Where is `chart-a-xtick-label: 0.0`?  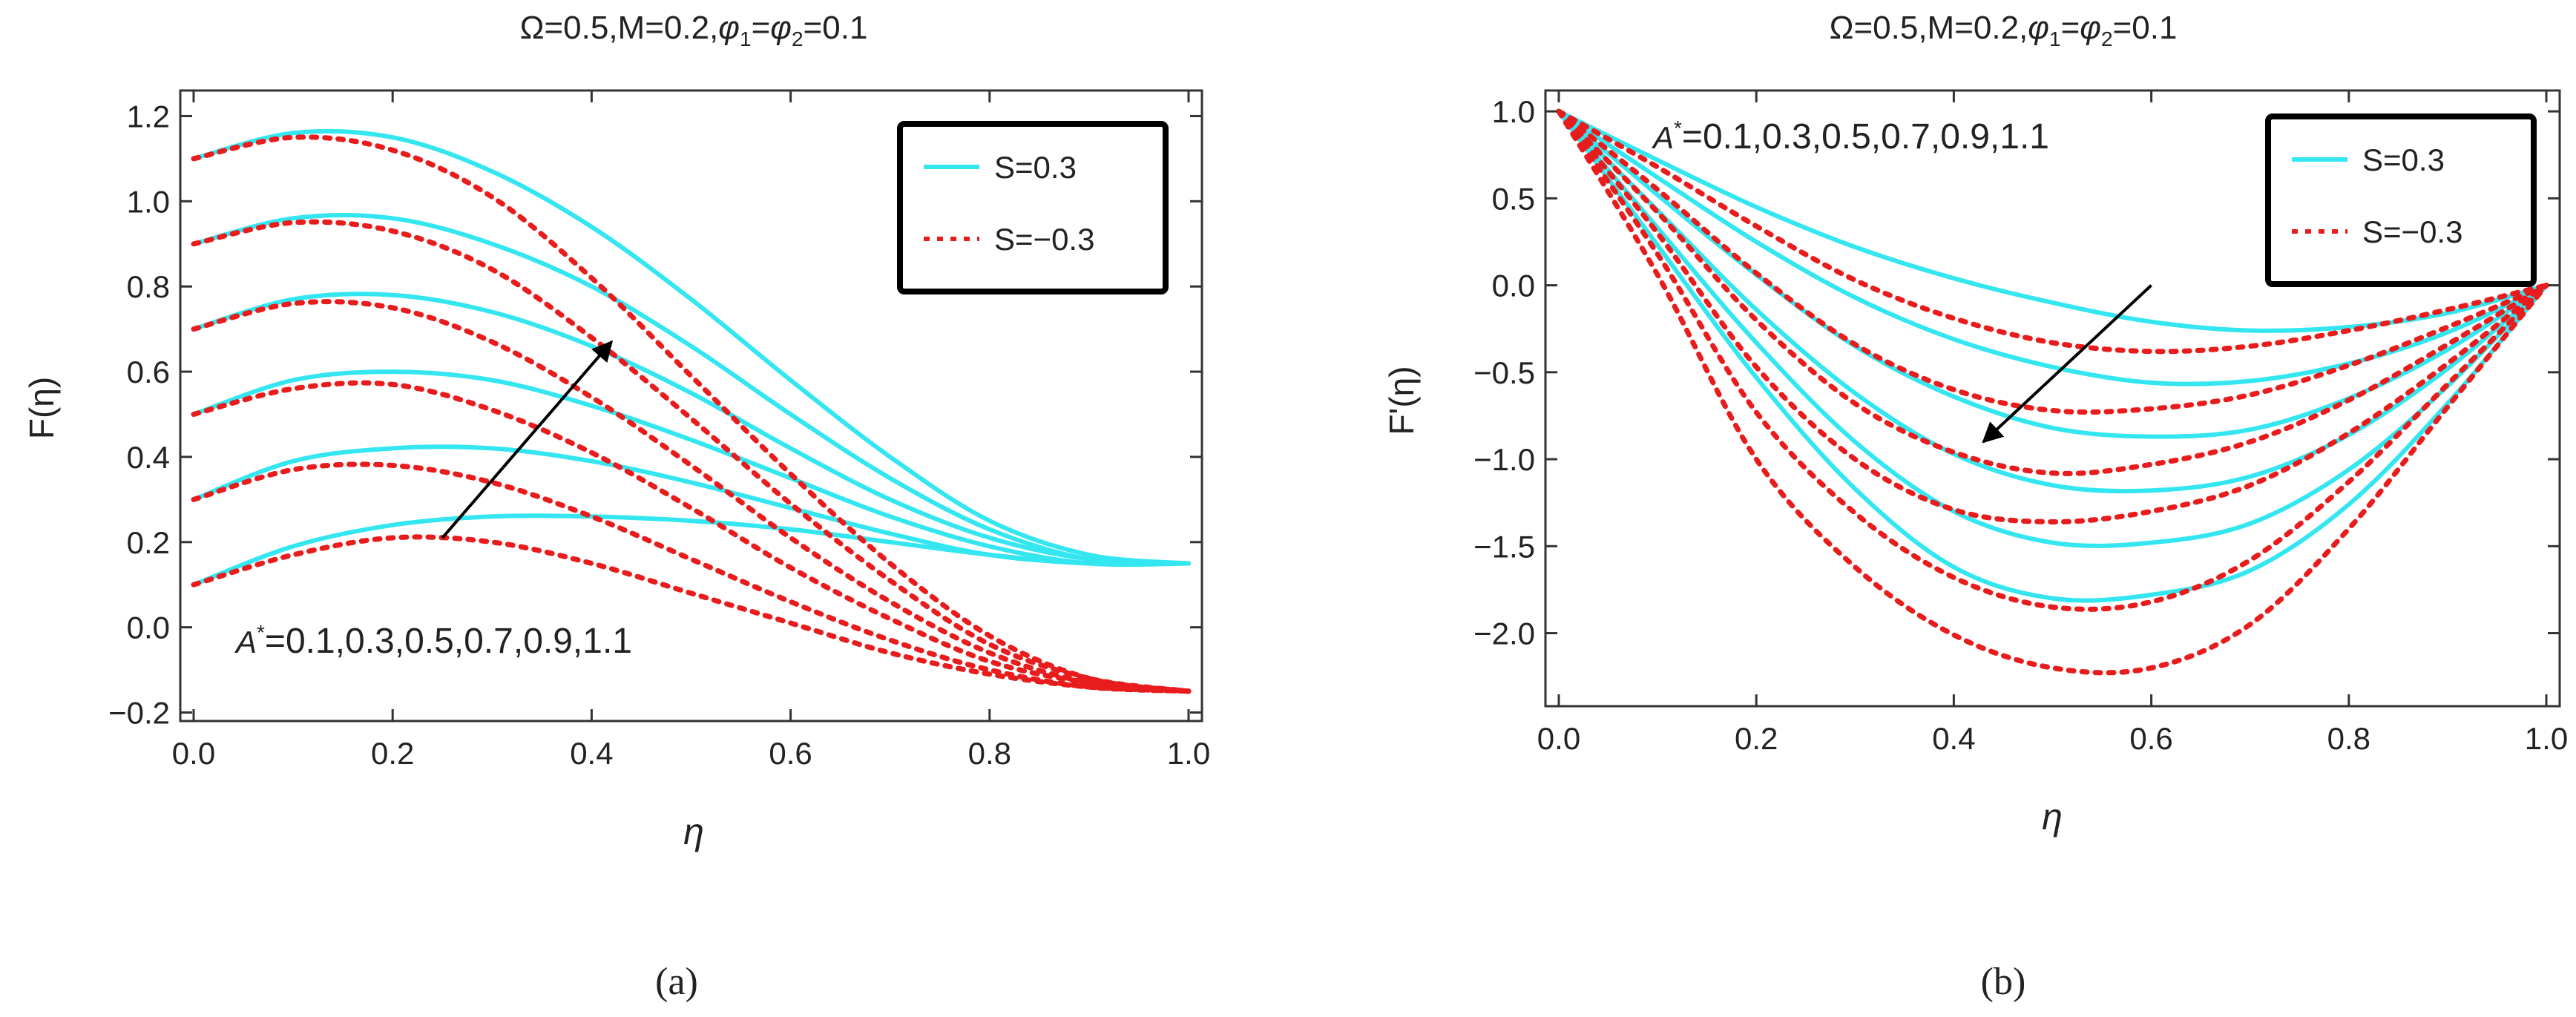 chart-a-xtick-label: 0.0 is located at coordinates (193, 753).